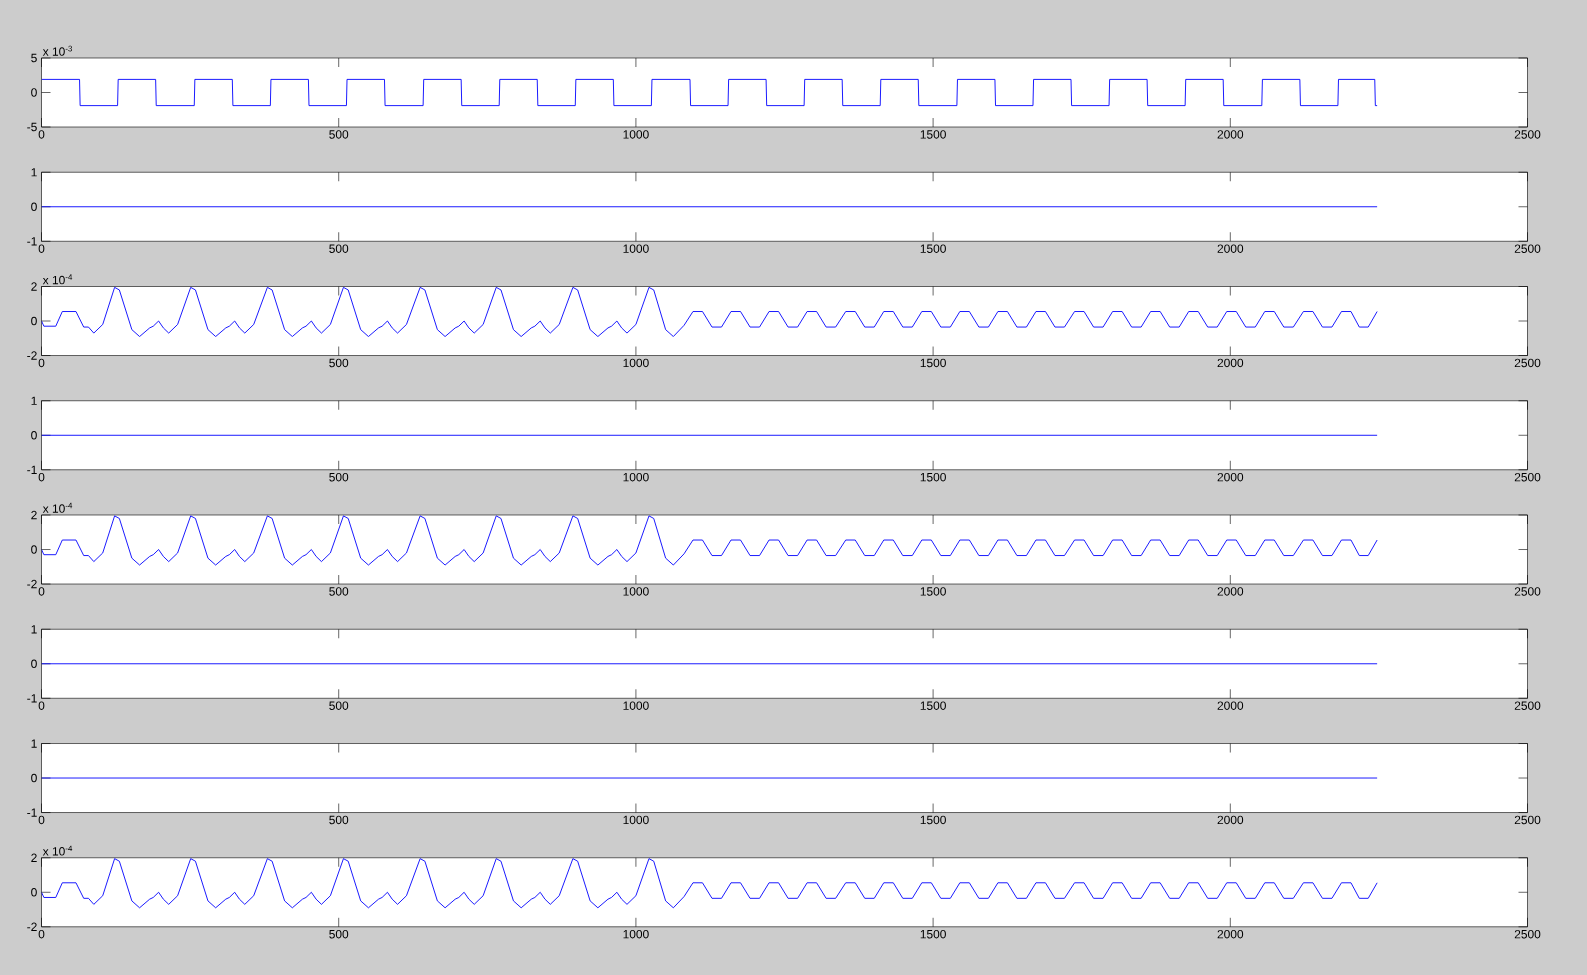  Describe the element at coordinates (57, 50) in the screenshot. I see `text: x 10$^{-3}$` at that location.